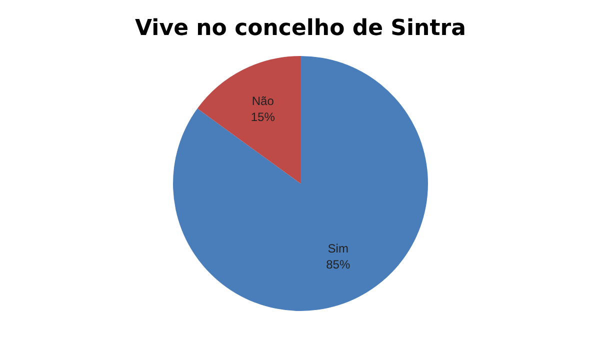 Image resolution: width=601 pixels, height=337 pixels. I want to click on data-label: 85%, so click(338, 265).